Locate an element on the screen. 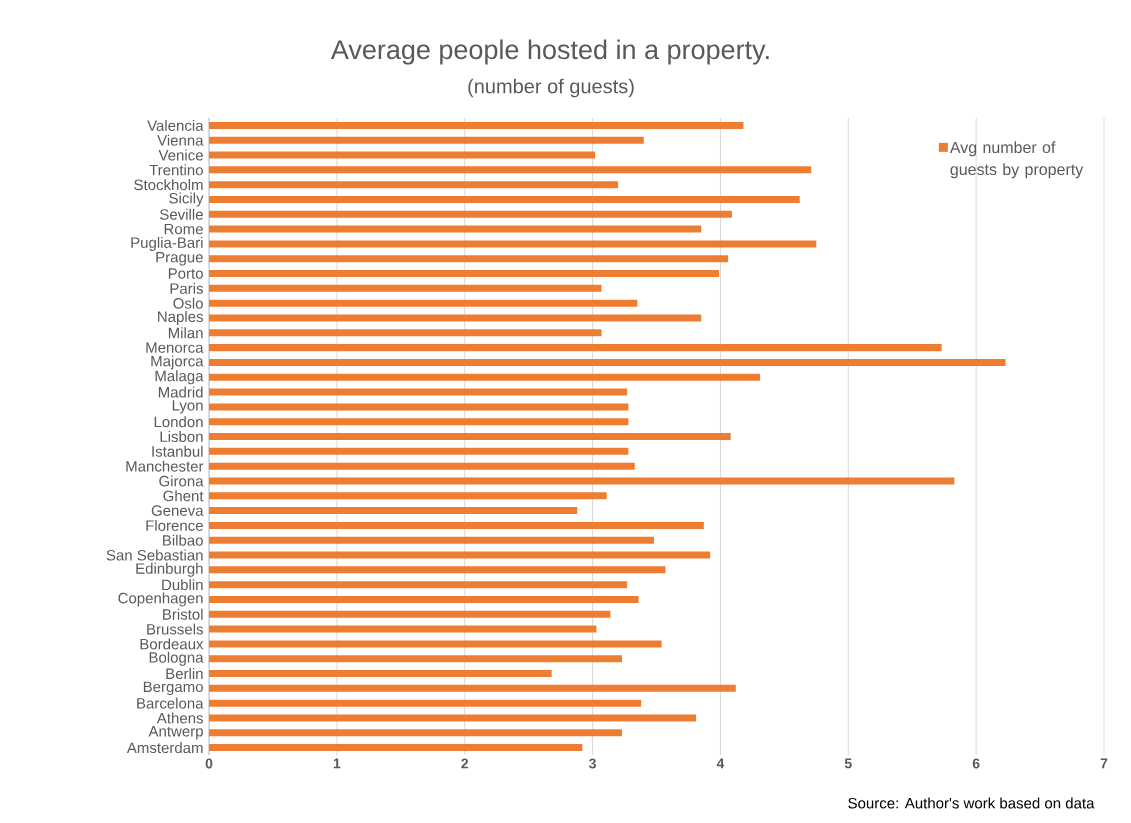 This screenshot has height=823, width=1131. y-tick-label: Geneva is located at coordinates (177, 510).